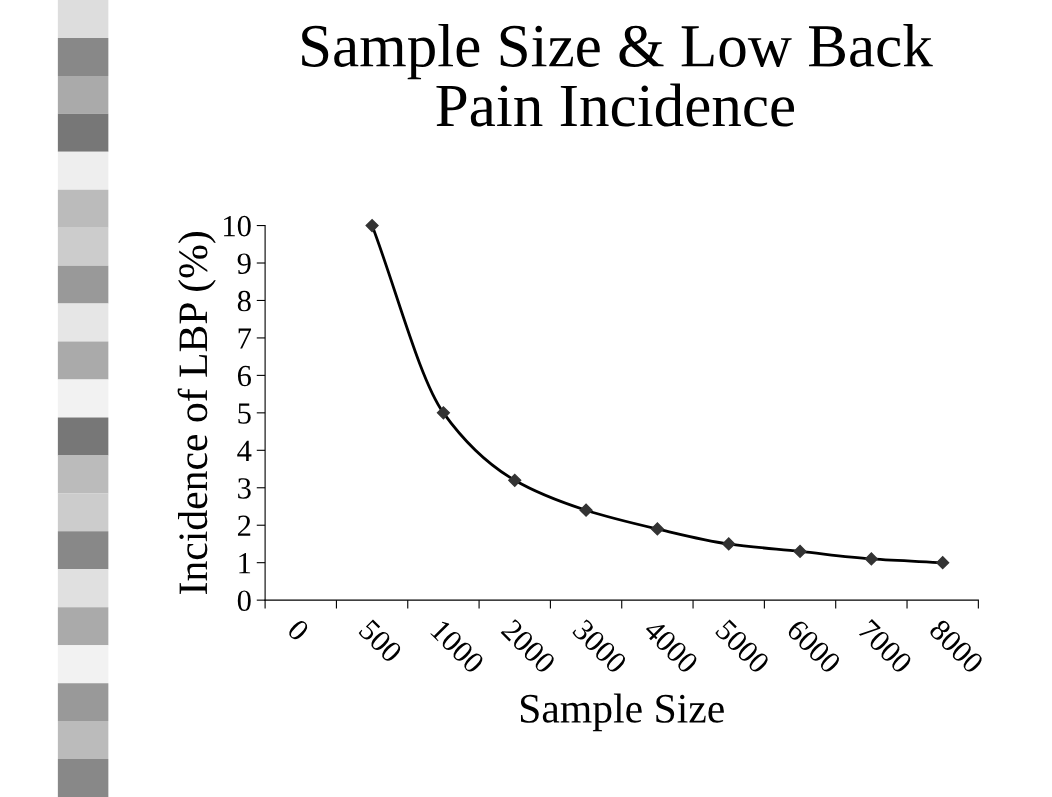  What do you see at coordinates (244, 301) in the screenshot?
I see `y-tick-label: 8` at bounding box center [244, 301].